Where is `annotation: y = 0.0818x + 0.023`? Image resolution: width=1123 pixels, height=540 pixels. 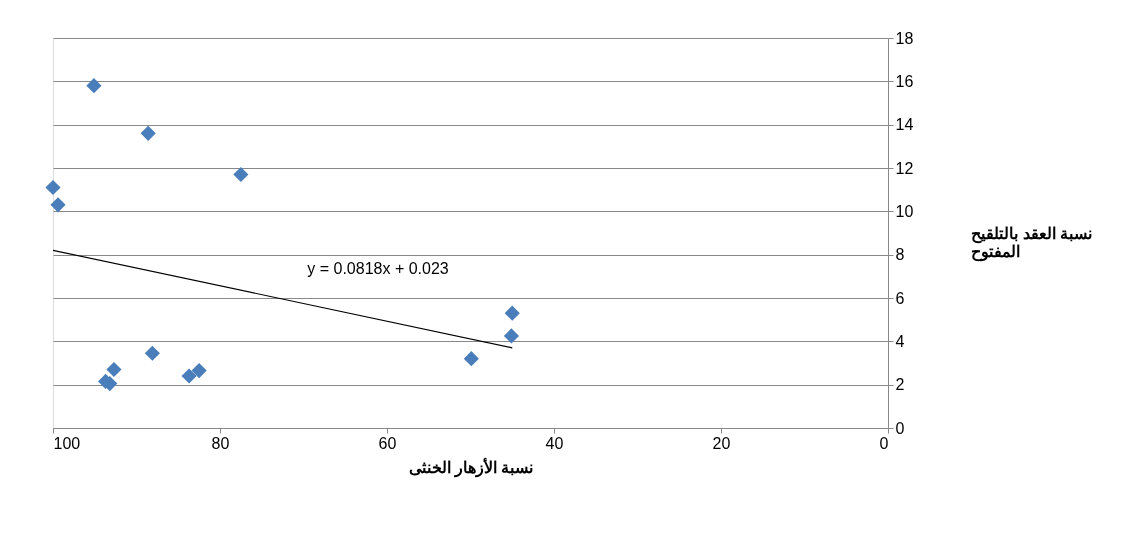 annotation: y = 0.0818x + 0.023 is located at coordinates (378, 268).